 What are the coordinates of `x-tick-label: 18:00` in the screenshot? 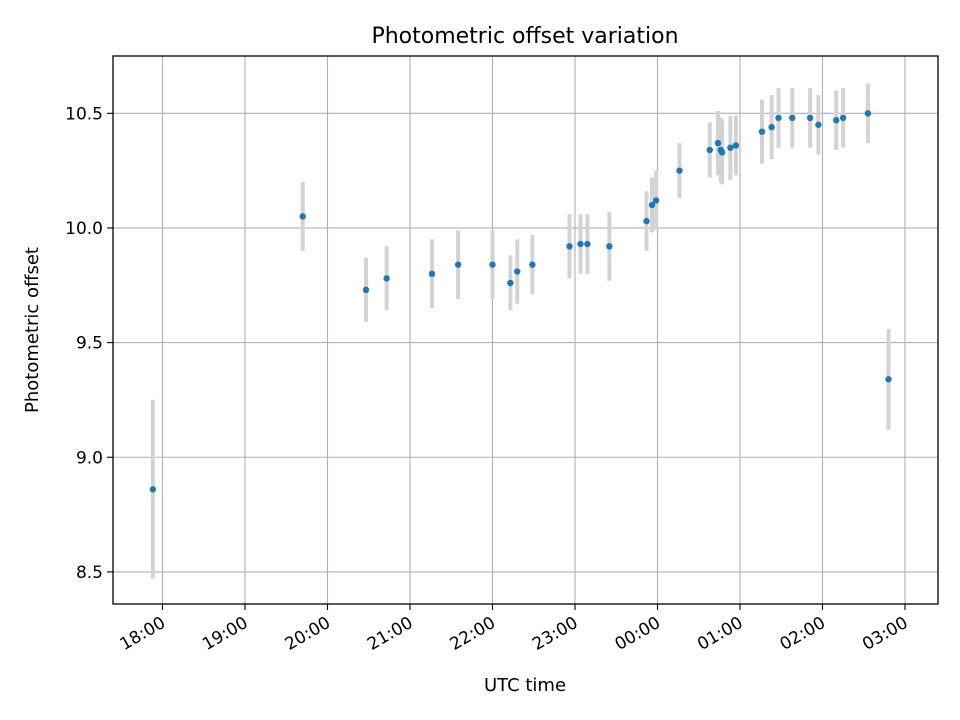 It's located at (143, 634).